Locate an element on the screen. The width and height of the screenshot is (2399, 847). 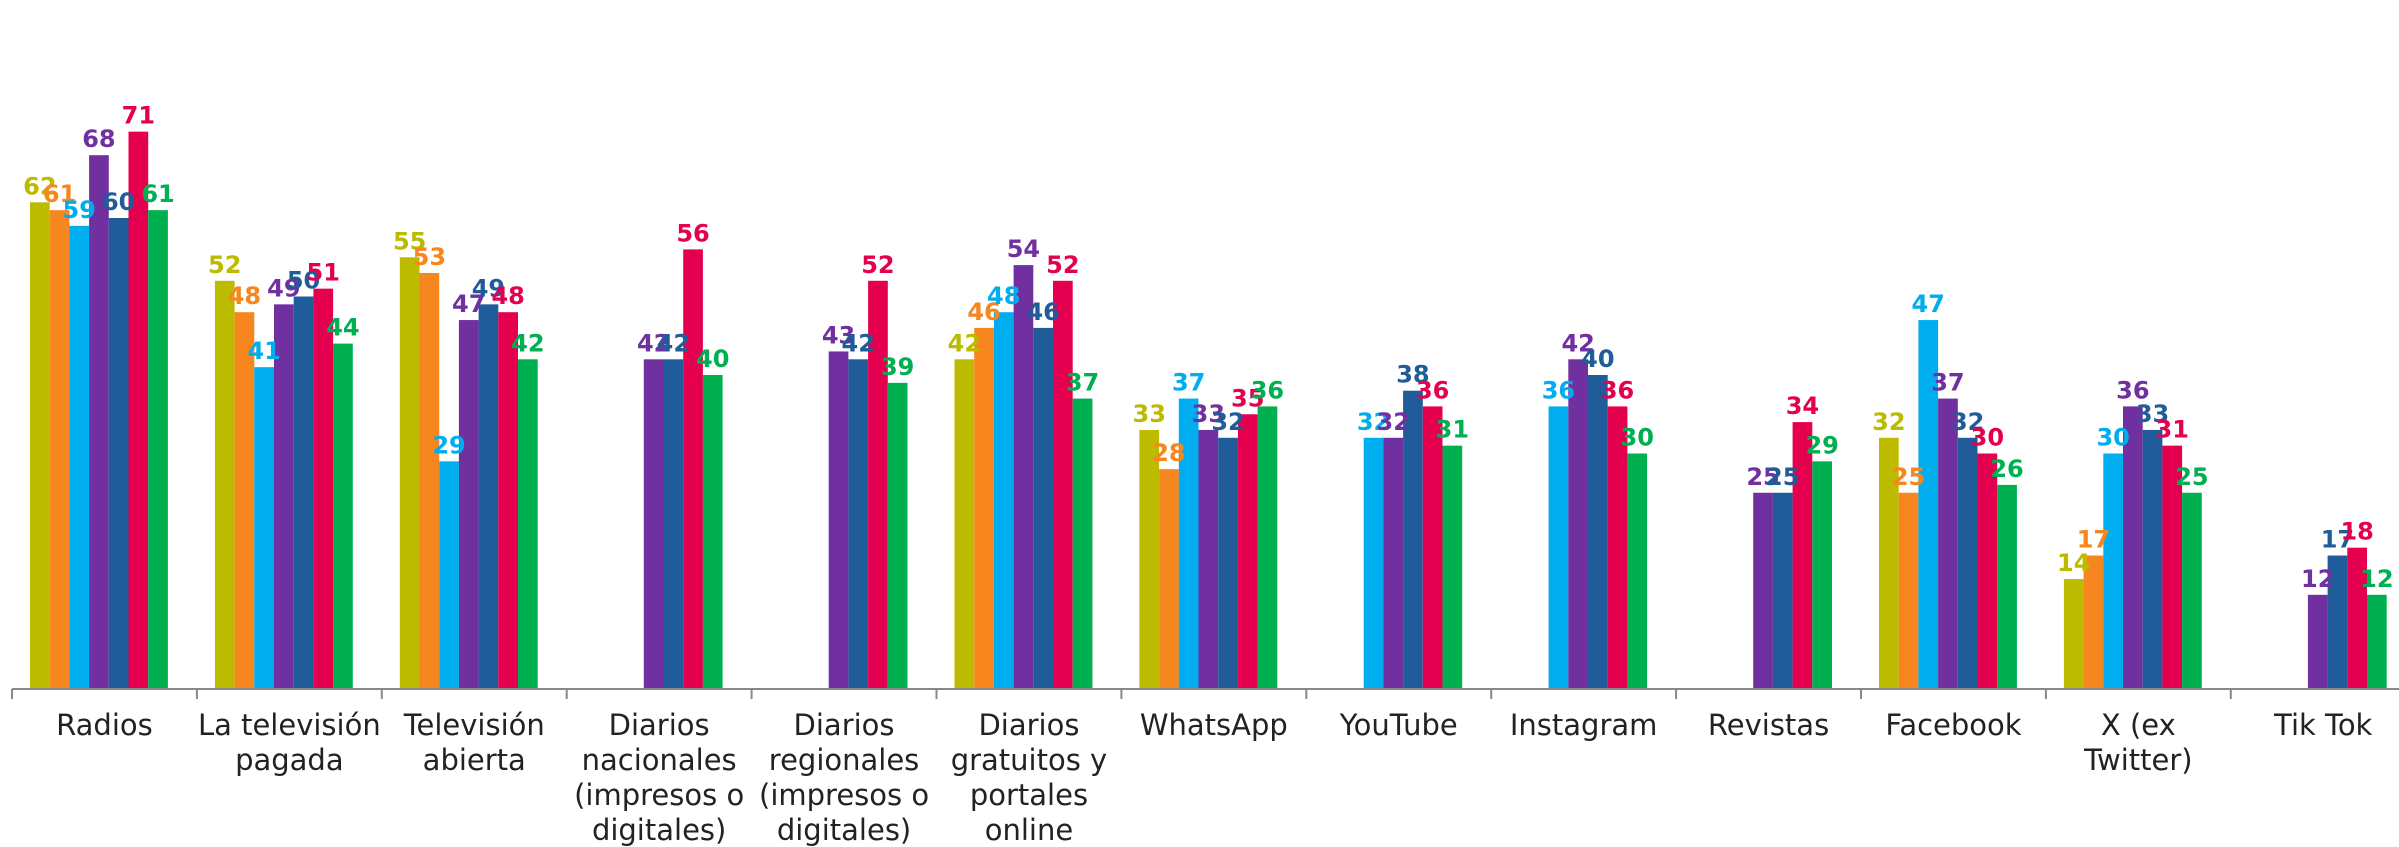
category-label-line: gratuitos y is located at coordinates (1029, 760).